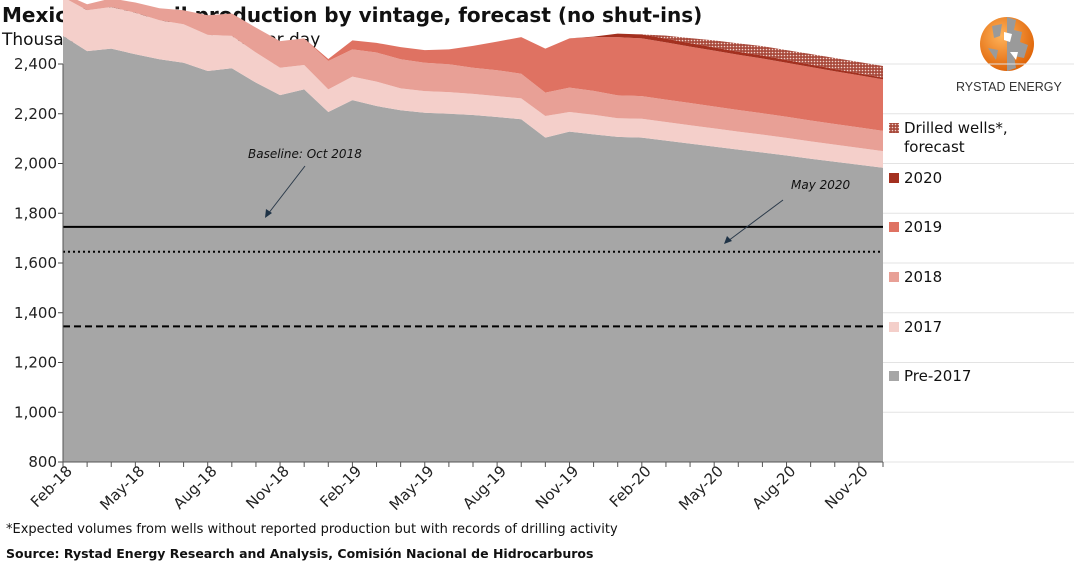 The image size is (1074, 566). I want to click on legend-item: 2018, so click(915, 277).